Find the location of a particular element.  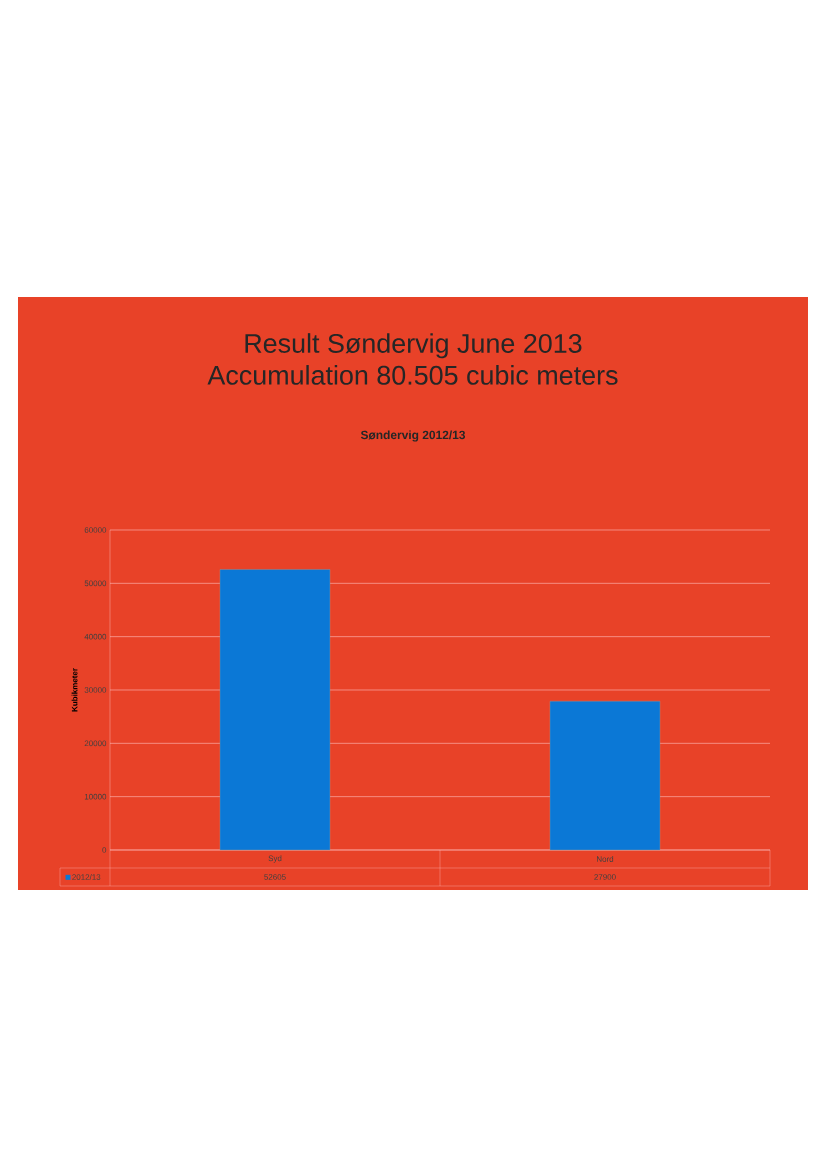

chart-subtitle: Søndervig 2012/13 is located at coordinates (413, 436).